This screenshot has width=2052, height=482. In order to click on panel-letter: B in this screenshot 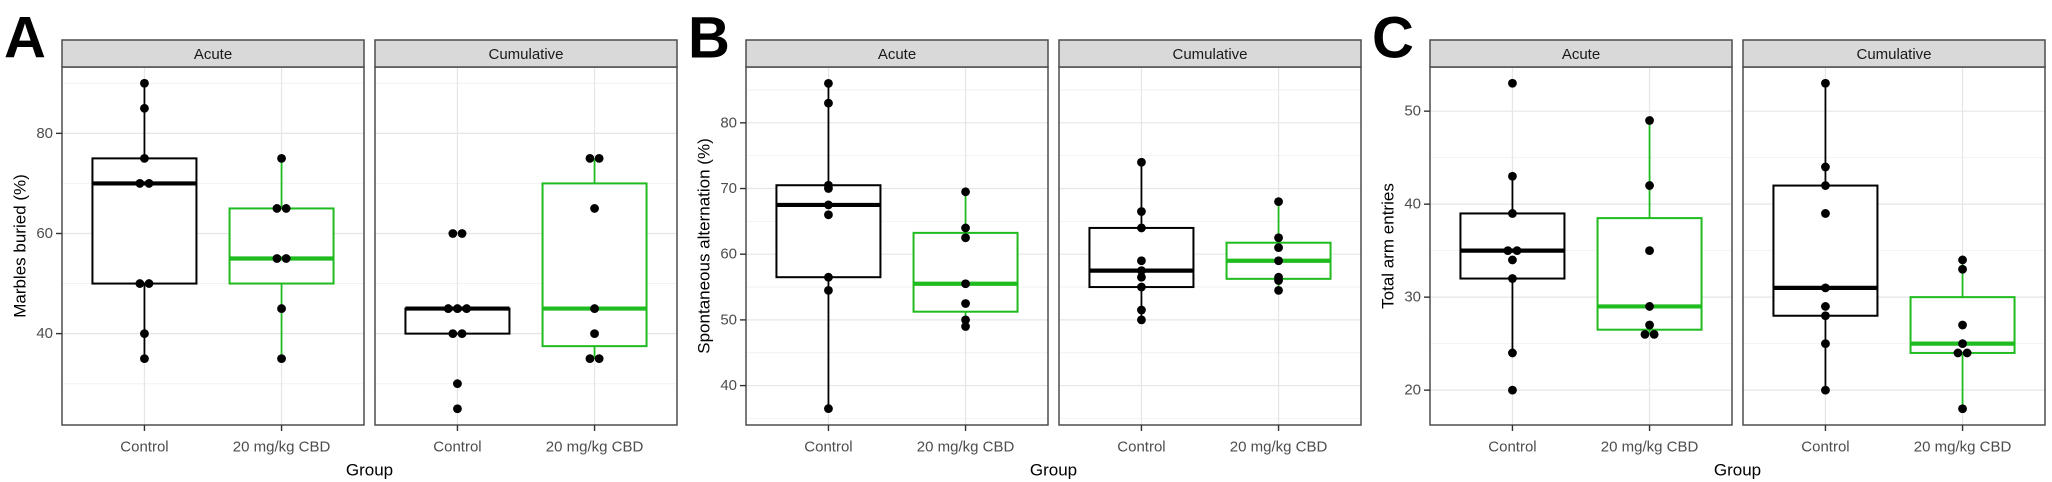, I will do `click(709, 38)`.